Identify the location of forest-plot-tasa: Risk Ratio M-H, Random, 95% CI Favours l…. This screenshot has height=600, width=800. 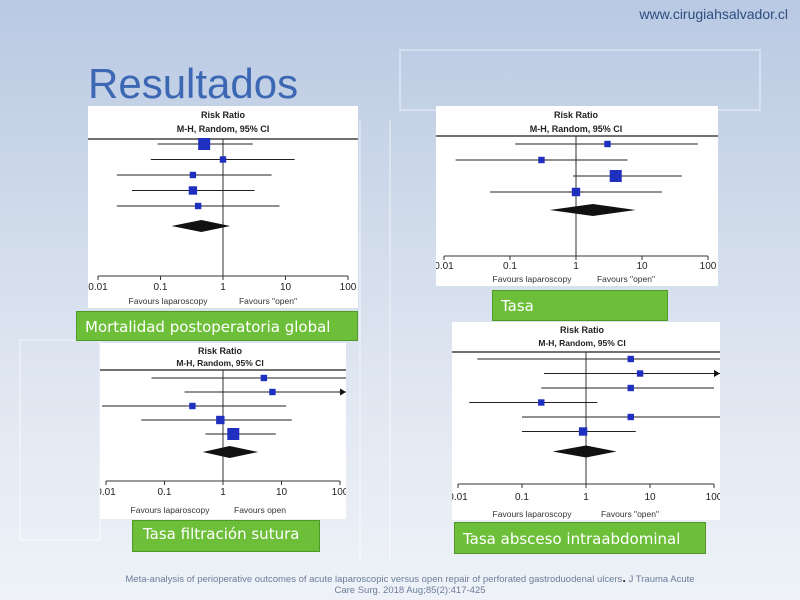
(577, 196).